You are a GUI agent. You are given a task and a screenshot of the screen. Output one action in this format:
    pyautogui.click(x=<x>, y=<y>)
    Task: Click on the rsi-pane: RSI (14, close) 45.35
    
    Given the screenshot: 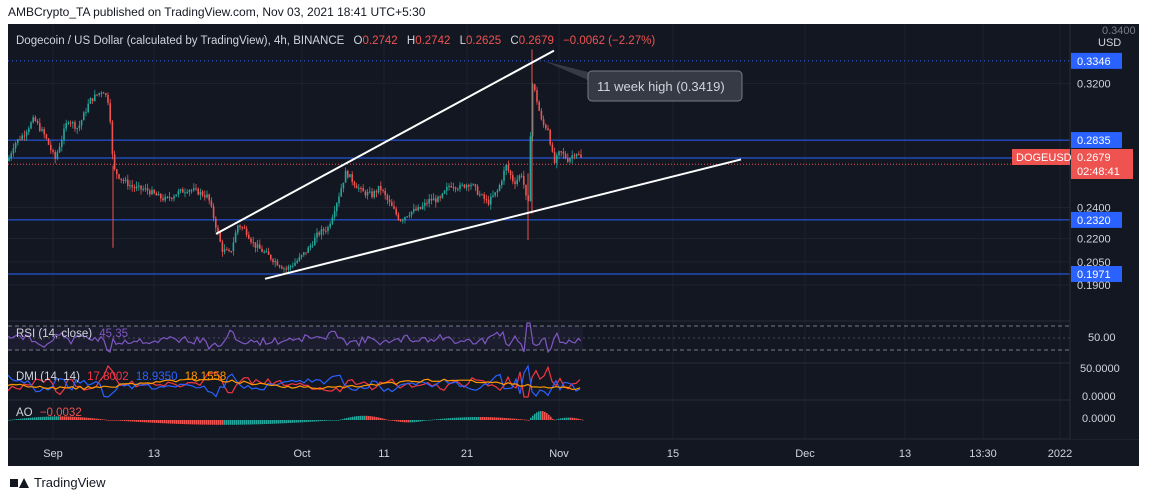 What is the action you would take?
    pyautogui.click(x=538, y=338)
    